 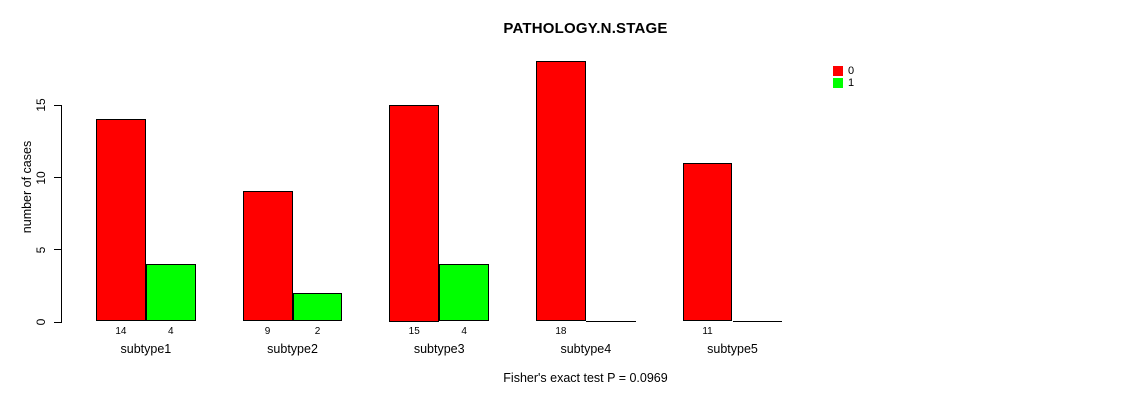 What do you see at coordinates (561, 331) in the screenshot?
I see `bar-value-label: 18` at bounding box center [561, 331].